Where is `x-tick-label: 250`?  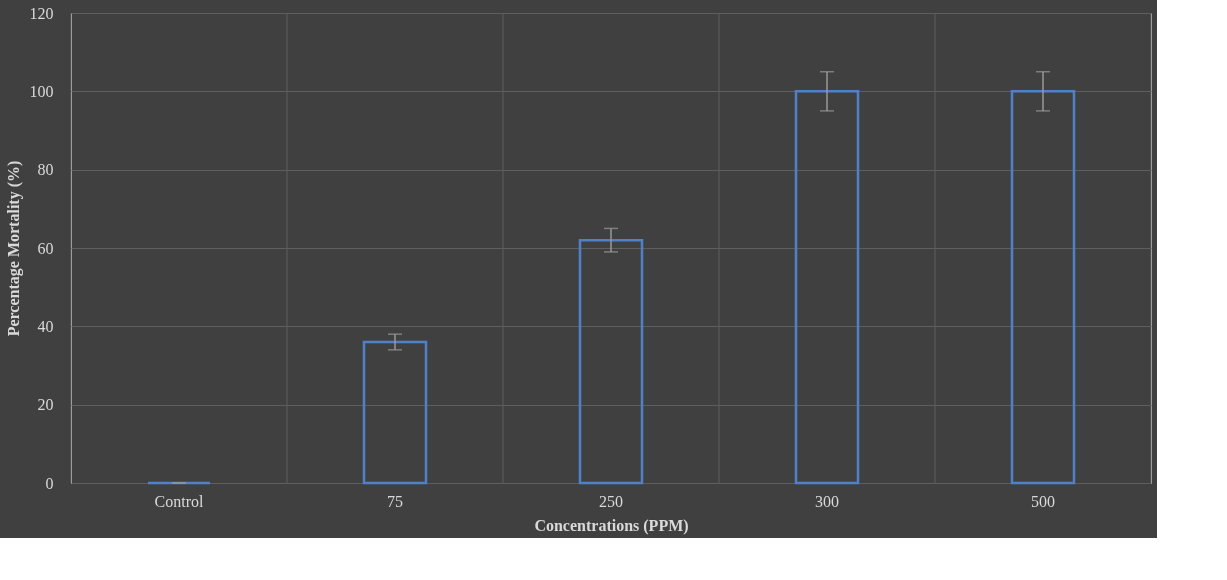 x-tick-label: 250 is located at coordinates (611, 501).